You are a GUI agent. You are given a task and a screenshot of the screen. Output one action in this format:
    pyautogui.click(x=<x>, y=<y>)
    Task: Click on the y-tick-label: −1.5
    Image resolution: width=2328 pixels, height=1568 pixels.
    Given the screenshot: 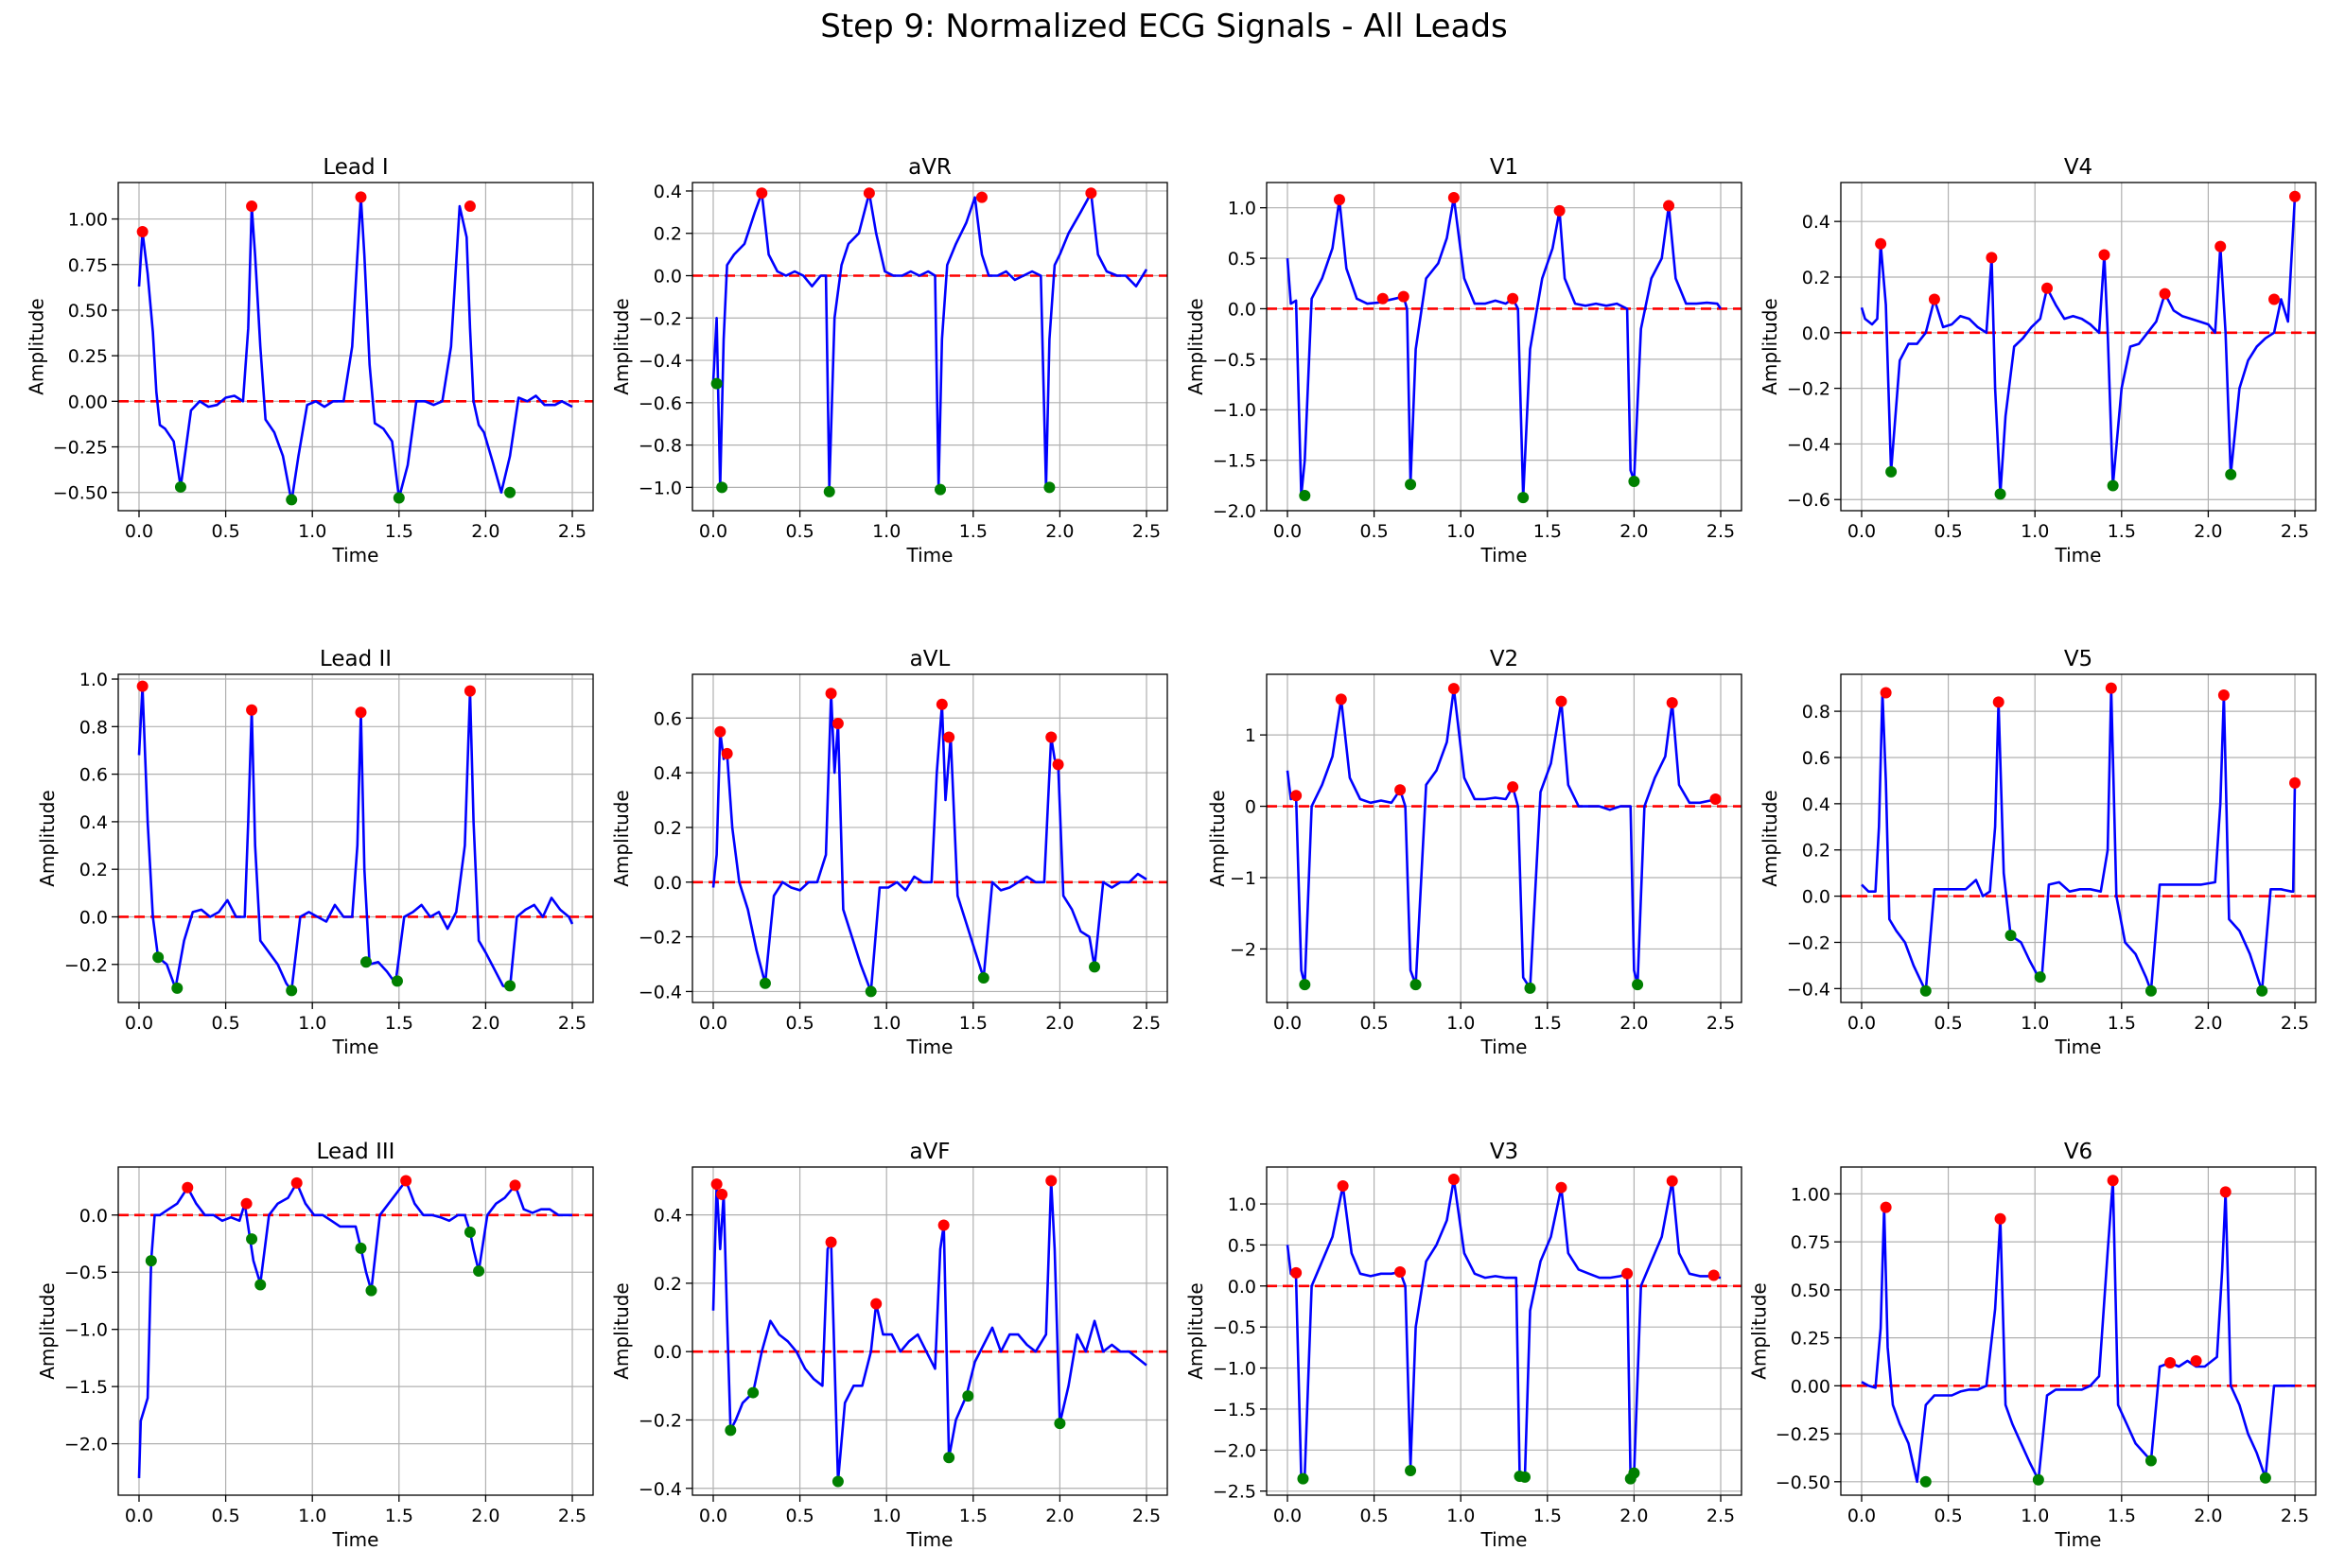 What is the action you would take?
    pyautogui.click(x=1234, y=461)
    